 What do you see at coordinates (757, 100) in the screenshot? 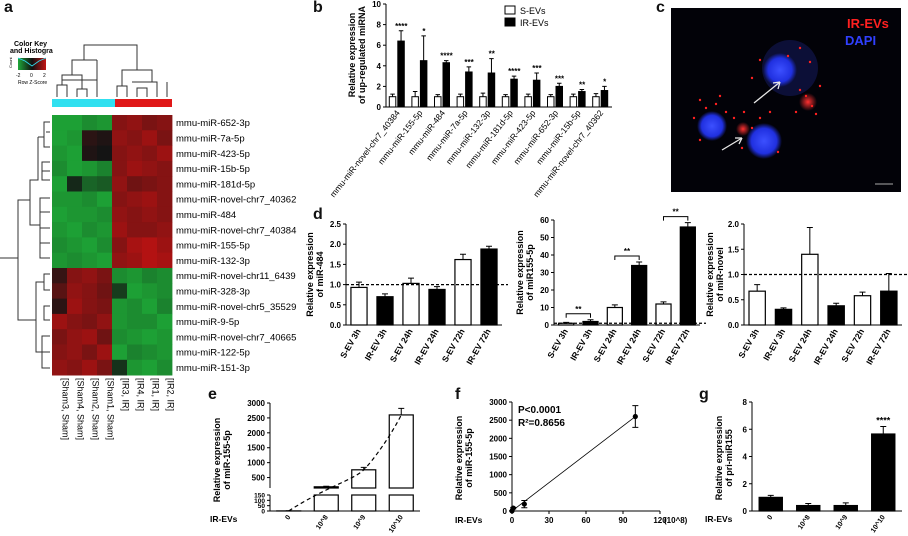
I see `ir-ev-specks` at bounding box center [757, 100].